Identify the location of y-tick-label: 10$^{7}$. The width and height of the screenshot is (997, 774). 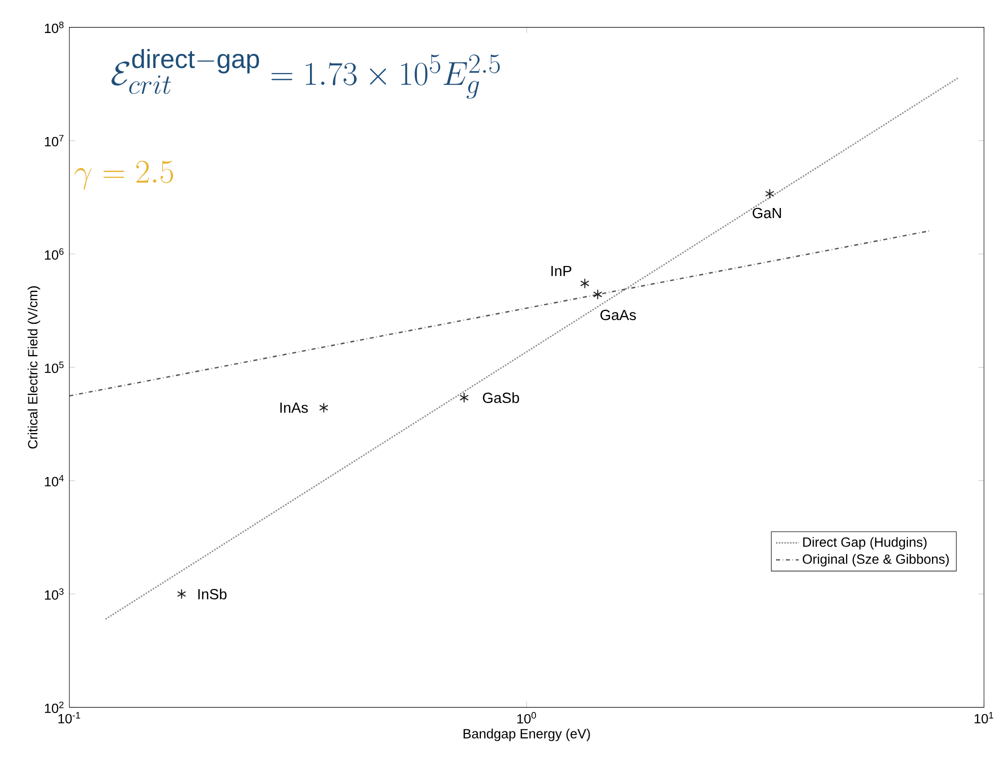
(54, 140).